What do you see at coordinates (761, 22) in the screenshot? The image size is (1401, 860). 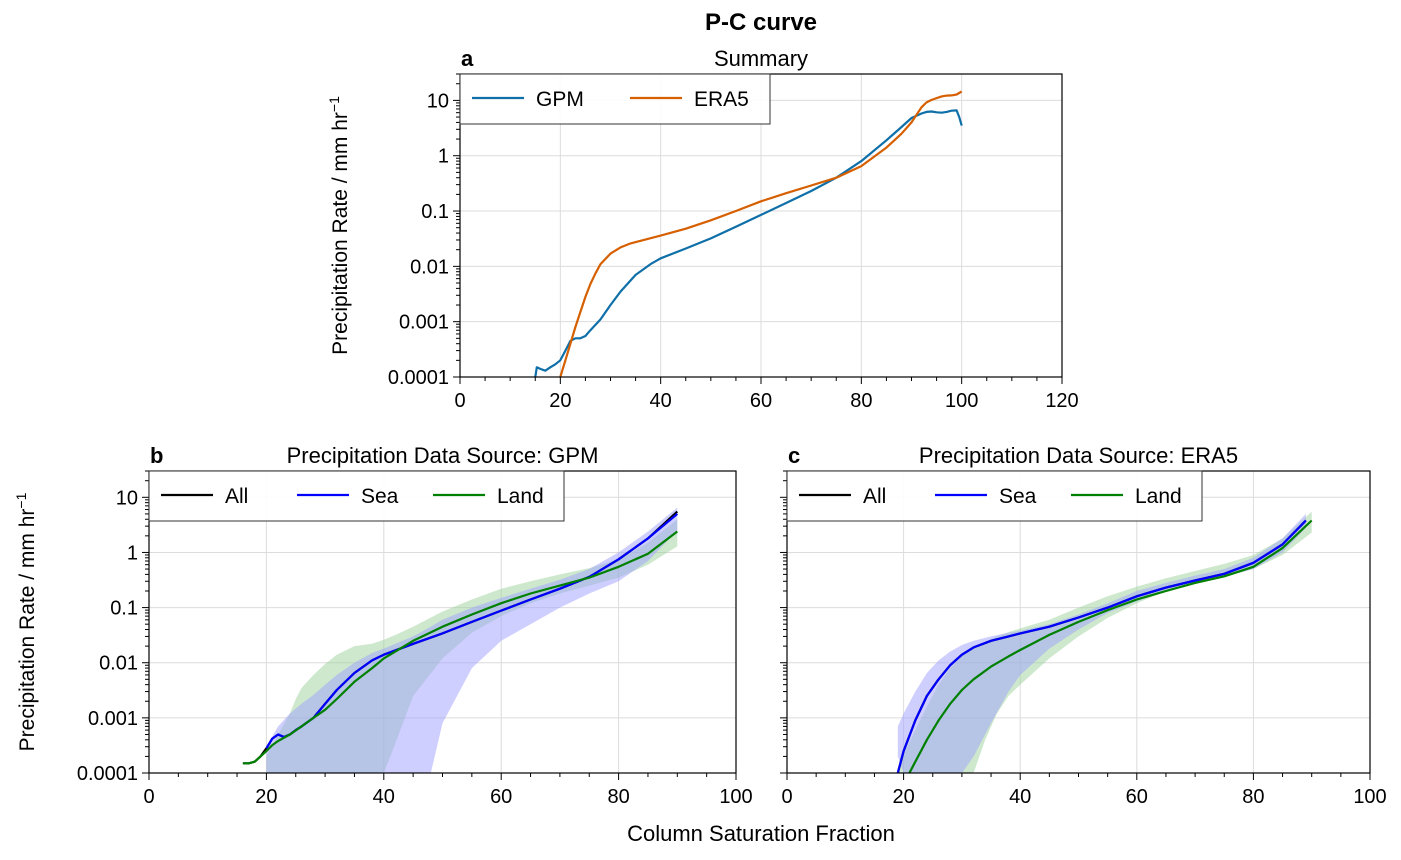 I see `figure-suptitle: P-C curve` at bounding box center [761, 22].